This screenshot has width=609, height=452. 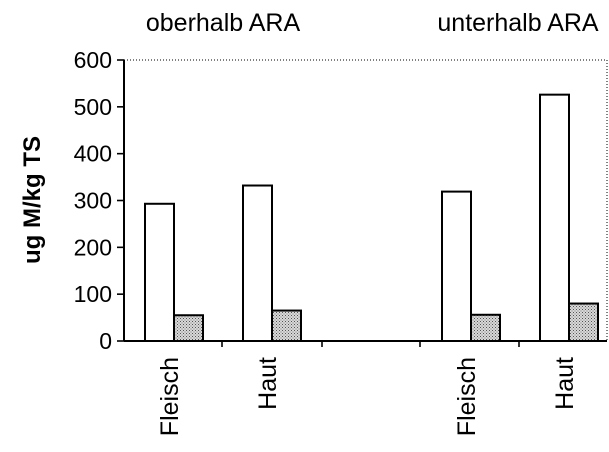 I want to click on group-titles: oberhalb ARA unterhalb ARA, so click(x=372, y=23).